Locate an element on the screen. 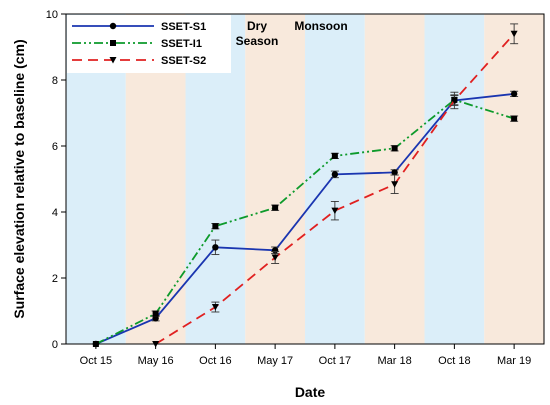  y-tick-label: 8 is located at coordinates (55, 81).